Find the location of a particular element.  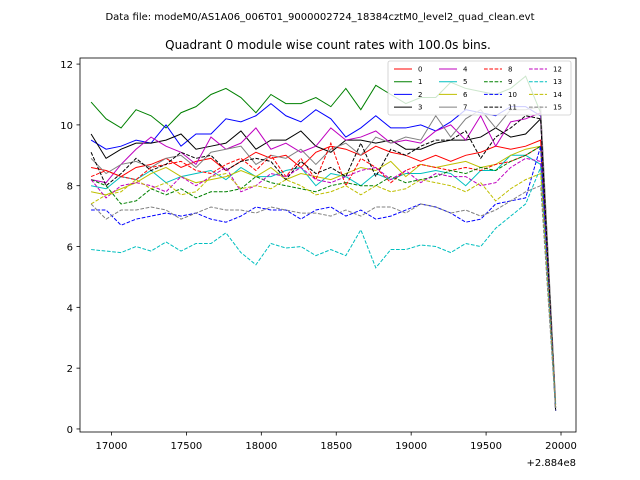

legend-label-3: 3 is located at coordinates (420, 108).